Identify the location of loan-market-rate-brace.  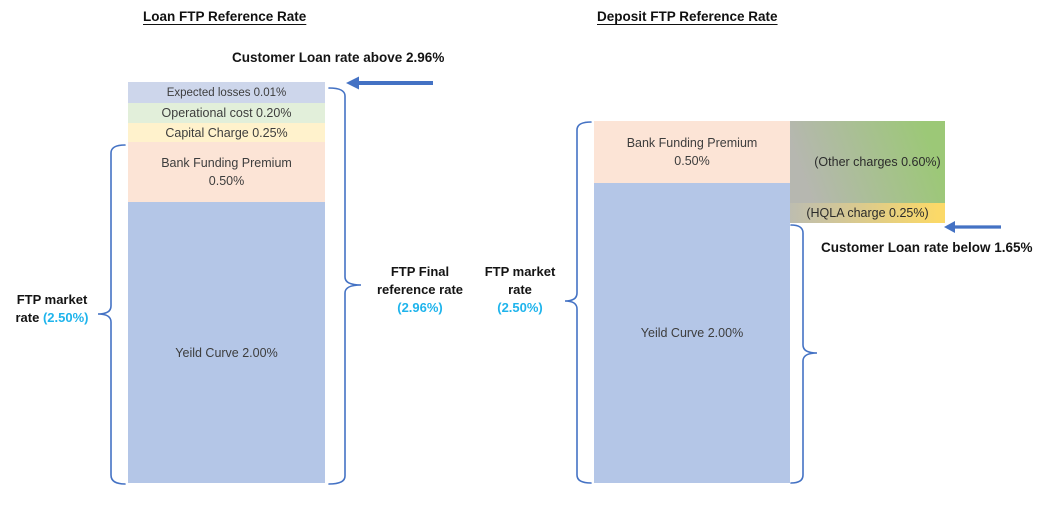
(111, 314).